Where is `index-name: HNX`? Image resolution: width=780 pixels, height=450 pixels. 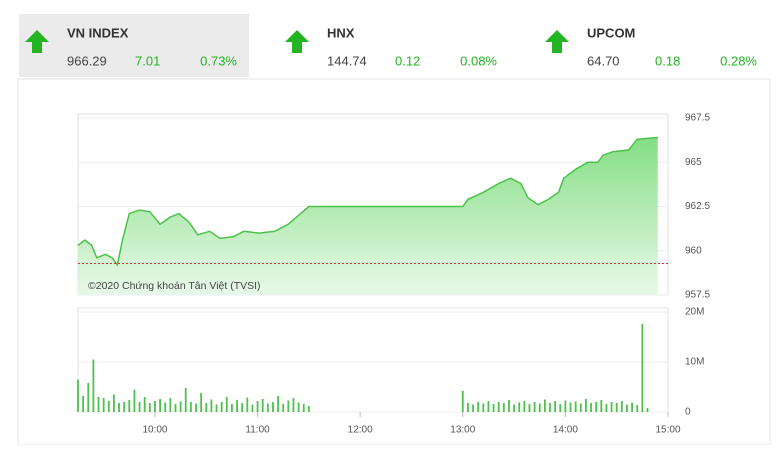
index-name: HNX is located at coordinates (341, 32).